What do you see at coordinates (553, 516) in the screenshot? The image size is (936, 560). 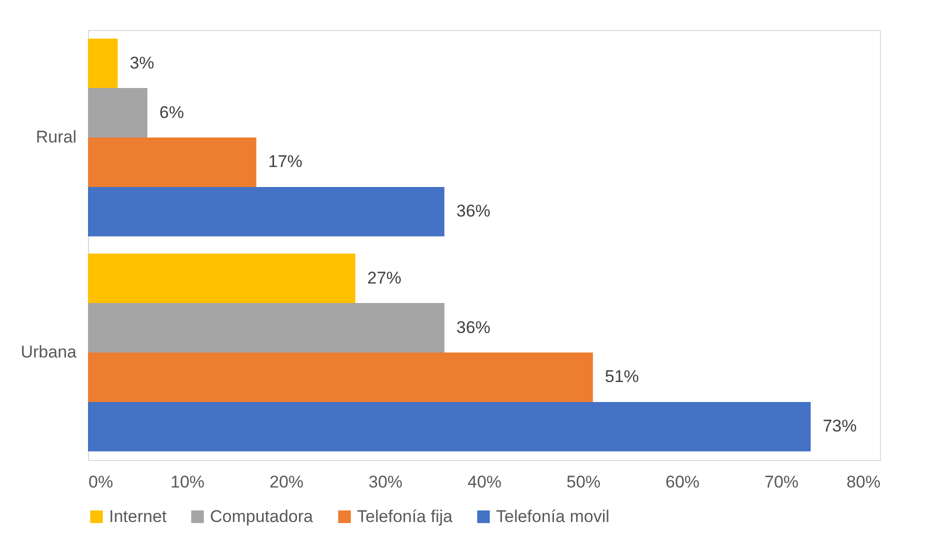 I see `legend-label: Telefonía movil` at bounding box center [553, 516].